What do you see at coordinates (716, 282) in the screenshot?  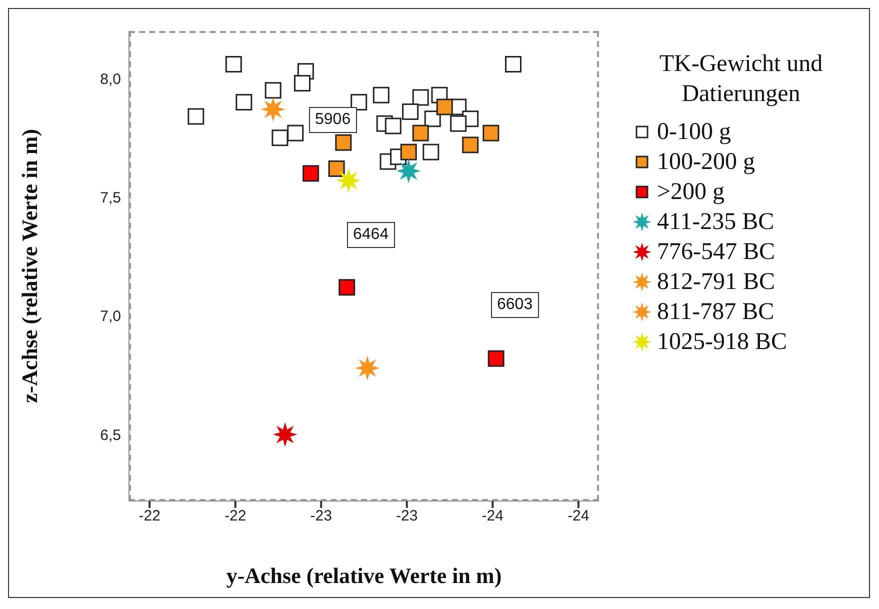 I see `legend-label: 812-791 BC` at bounding box center [716, 282].